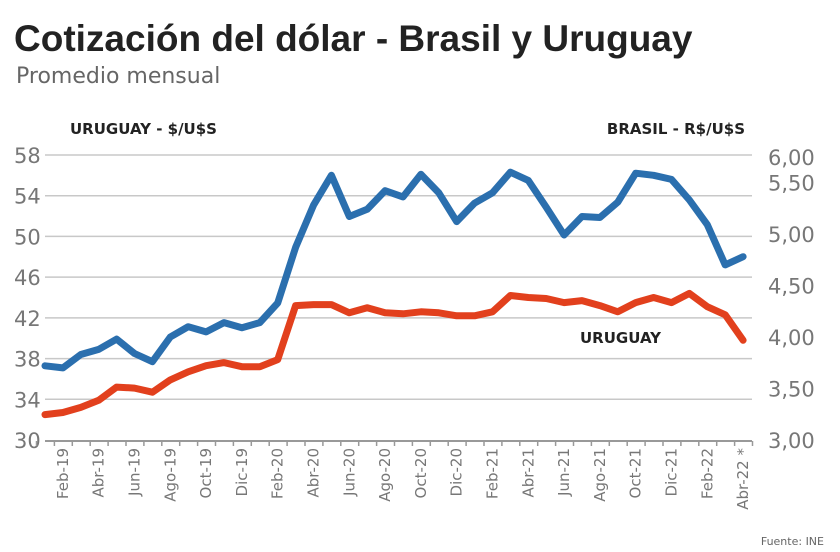 The height and width of the screenshot is (552, 840). What do you see at coordinates (27, 197) in the screenshot?
I see `left-y-tick-label: 54` at bounding box center [27, 197].